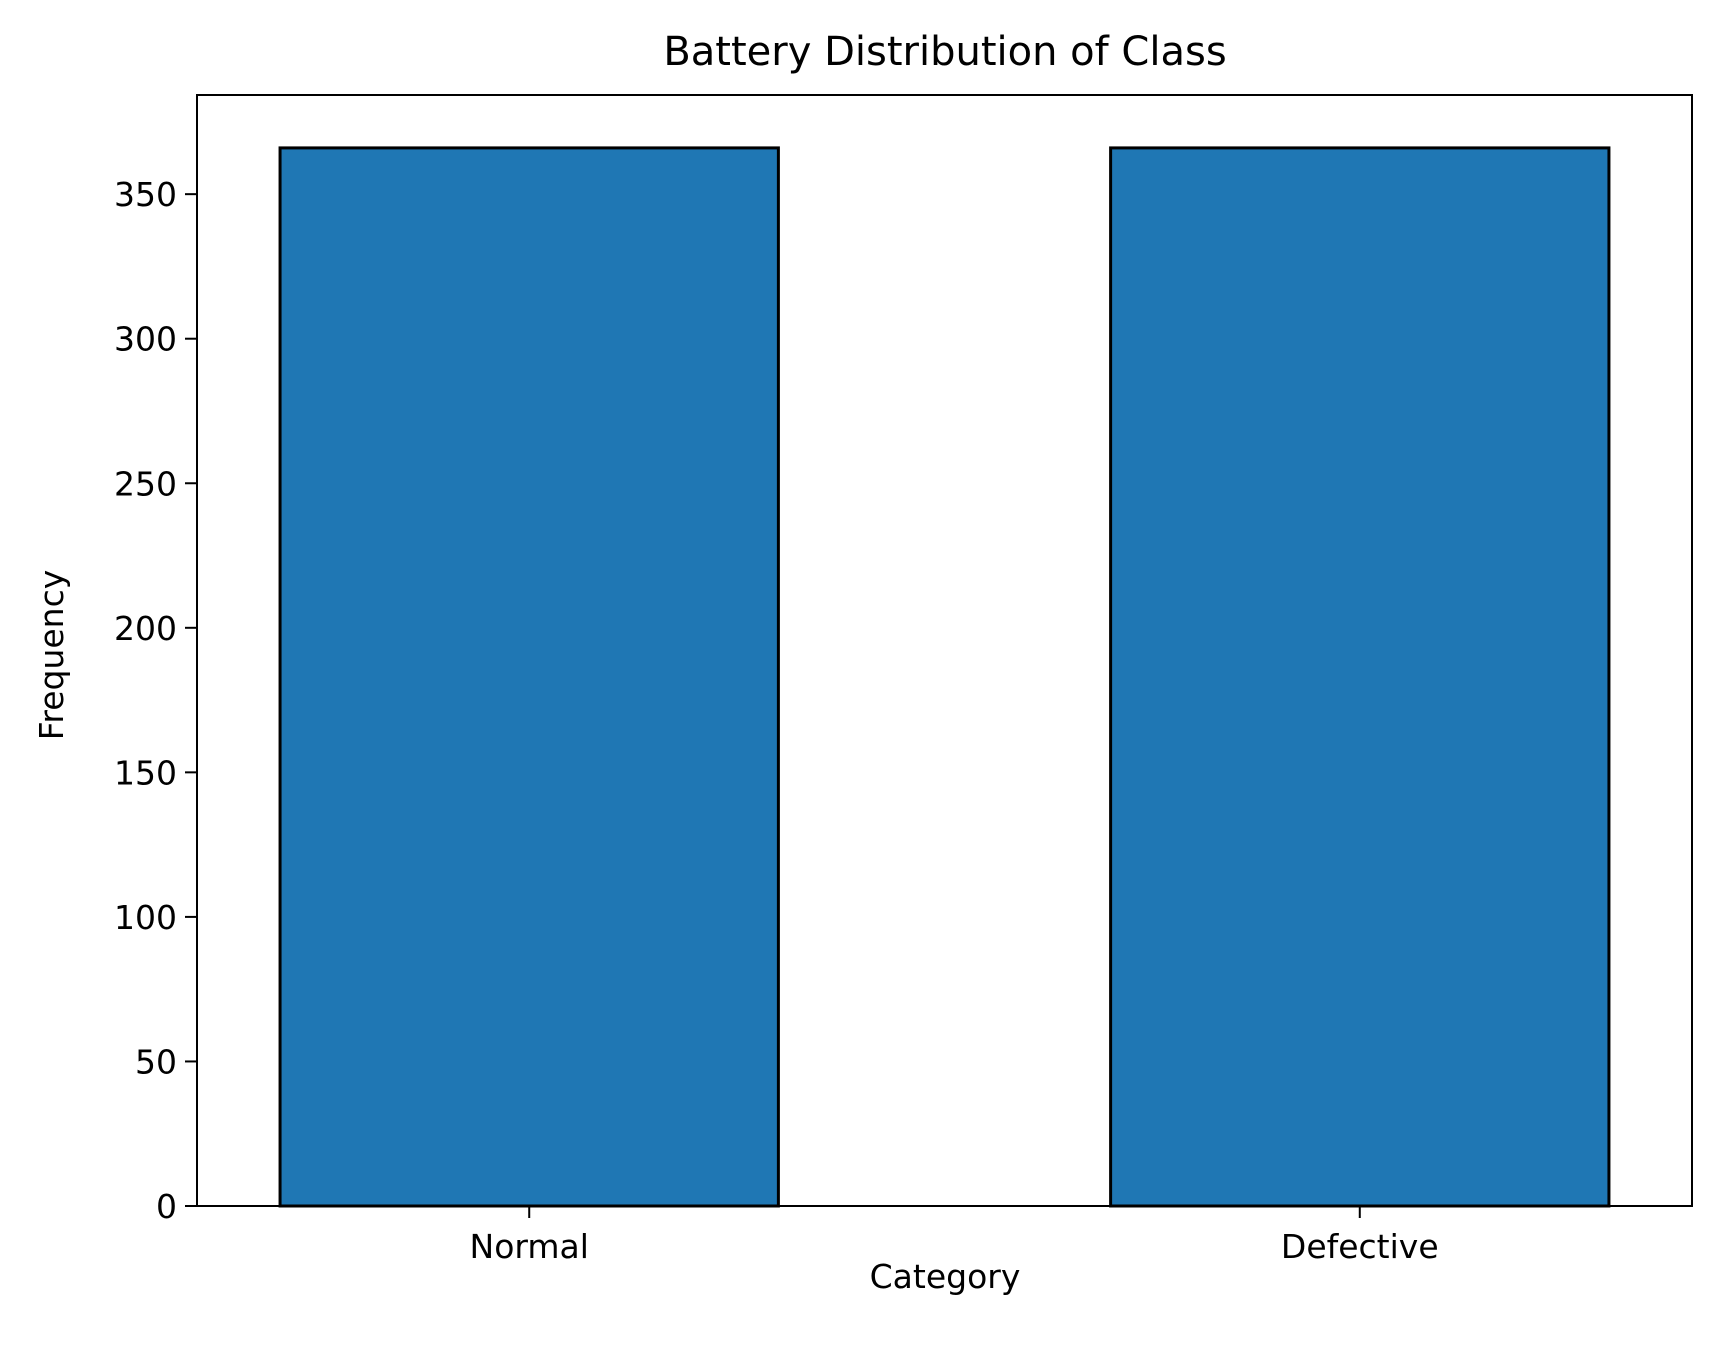 This screenshot has height=1357, width=1713. I want to click on y-tick-label: 250, so click(145, 483).